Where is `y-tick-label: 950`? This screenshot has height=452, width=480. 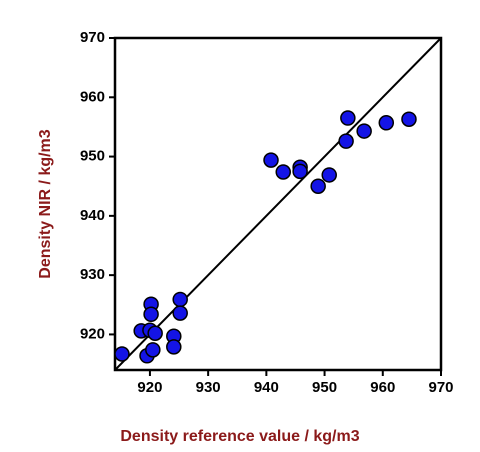
y-tick-label: 950 is located at coordinates (92, 156).